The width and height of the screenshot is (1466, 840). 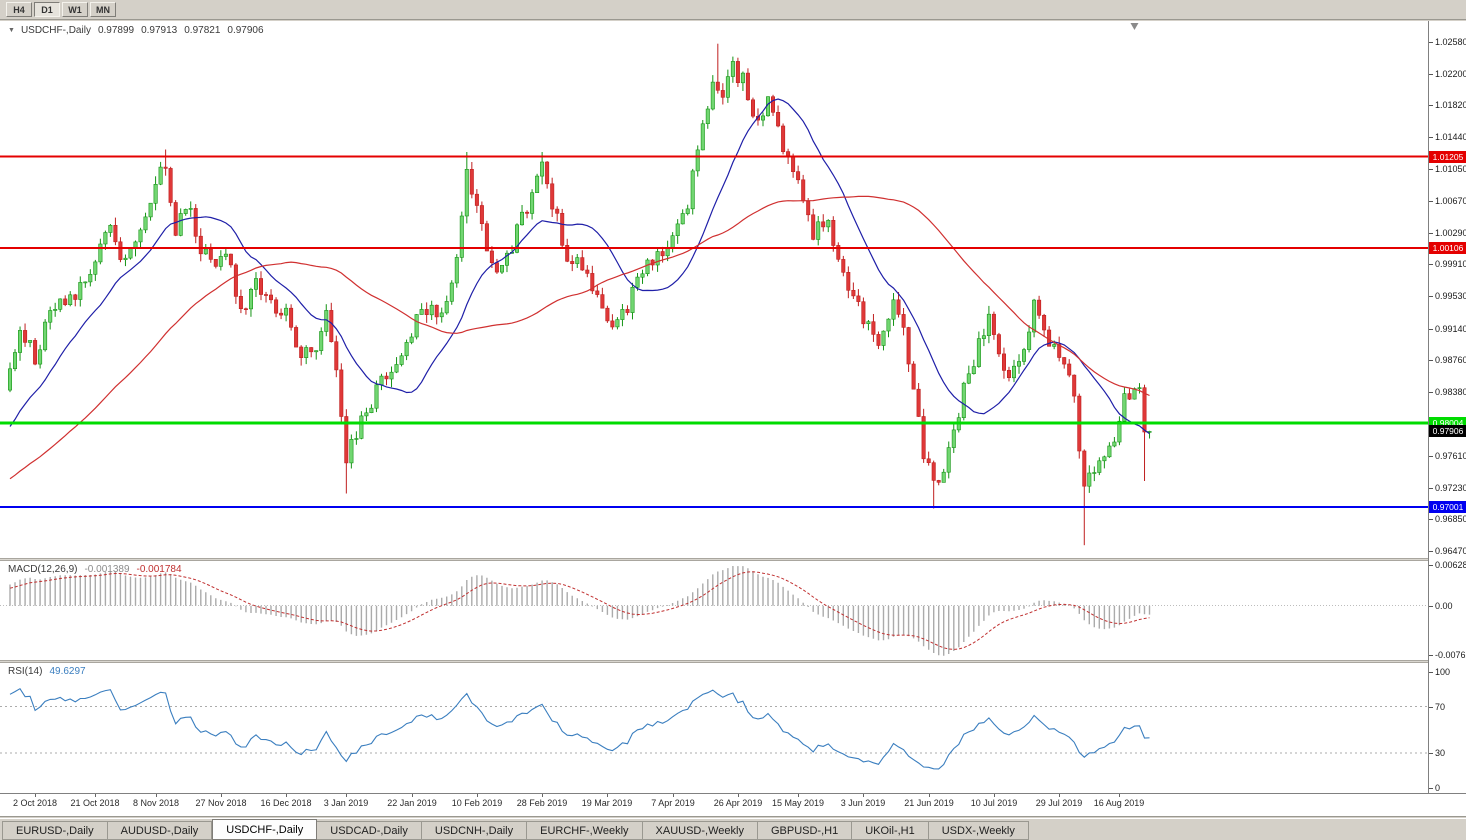 I want to click on date-label: 16 Aug 2019, so click(x=1119, y=803).